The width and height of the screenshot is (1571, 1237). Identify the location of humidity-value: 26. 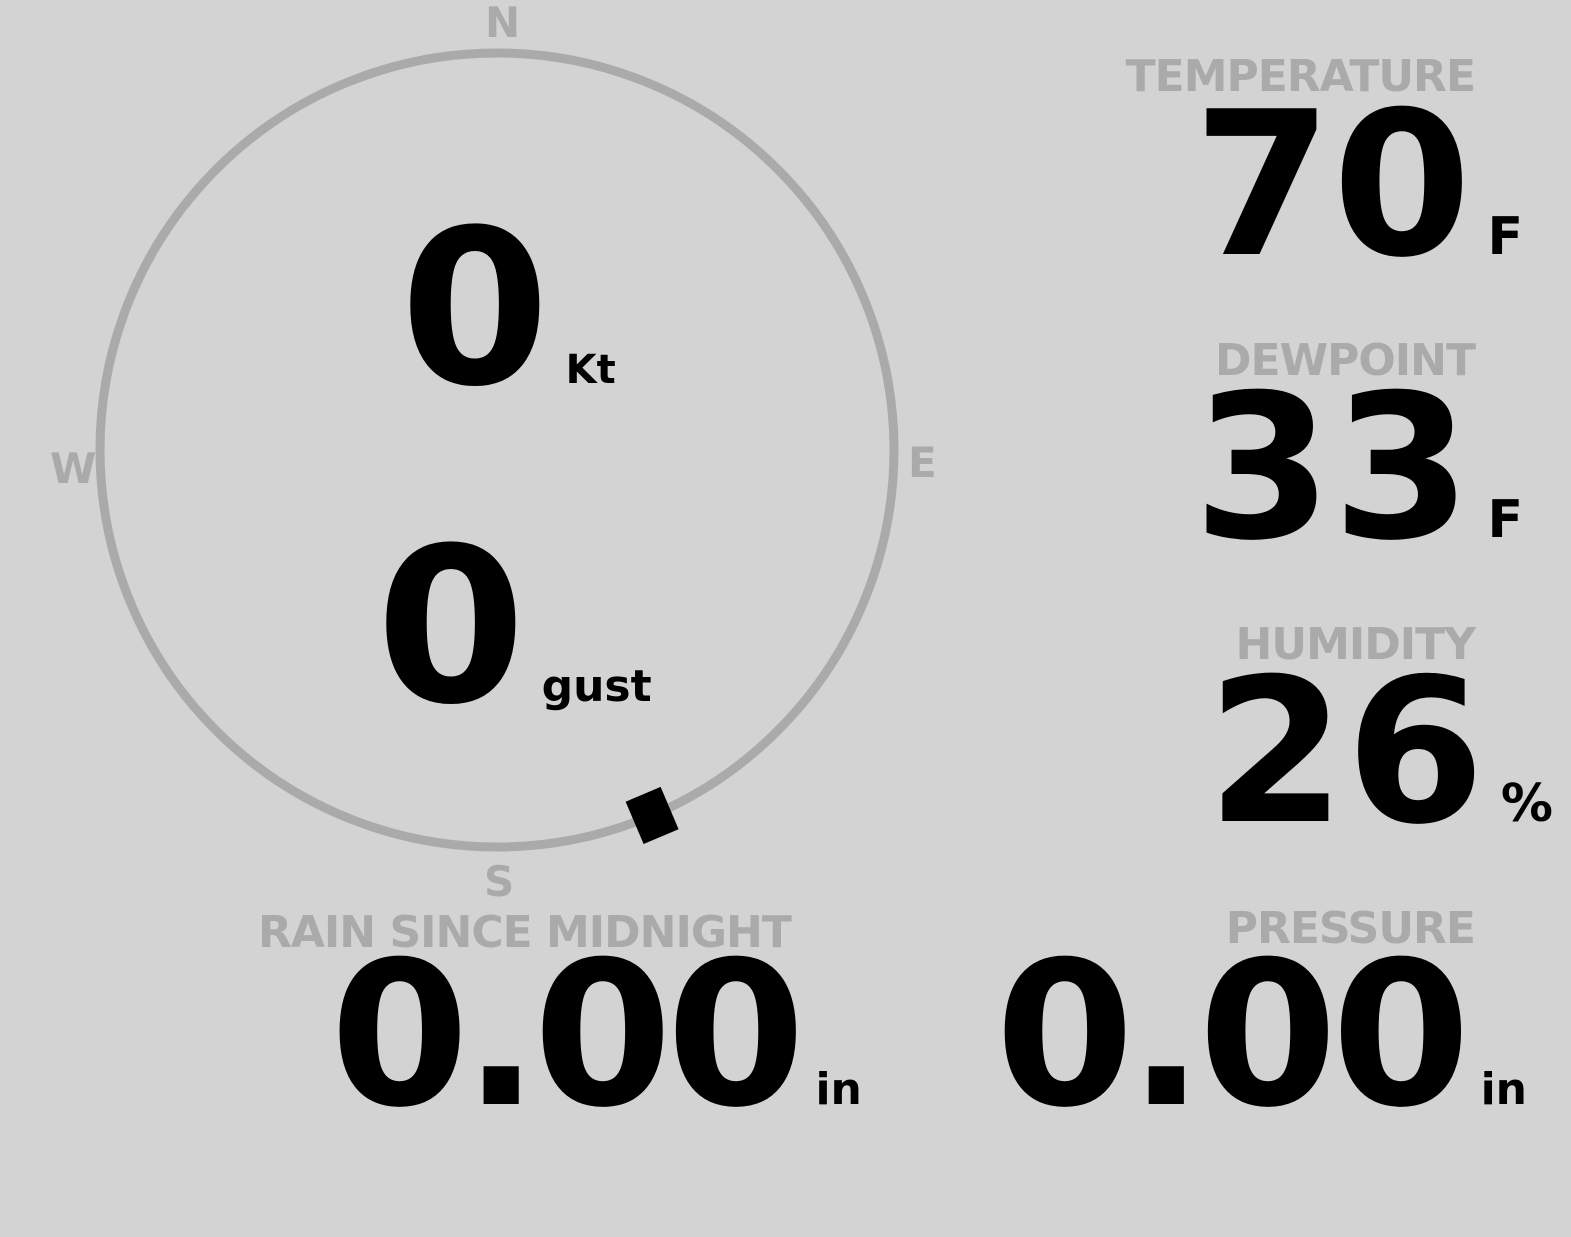
(1345, 752).